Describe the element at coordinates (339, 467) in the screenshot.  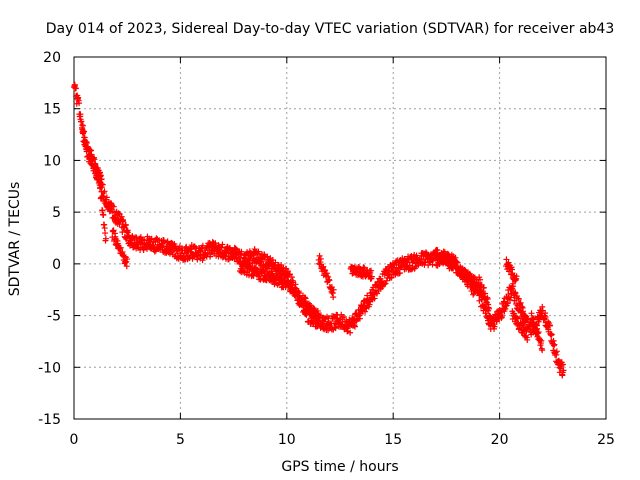
I see `x-axis-label: GPS time / hours` at that location.